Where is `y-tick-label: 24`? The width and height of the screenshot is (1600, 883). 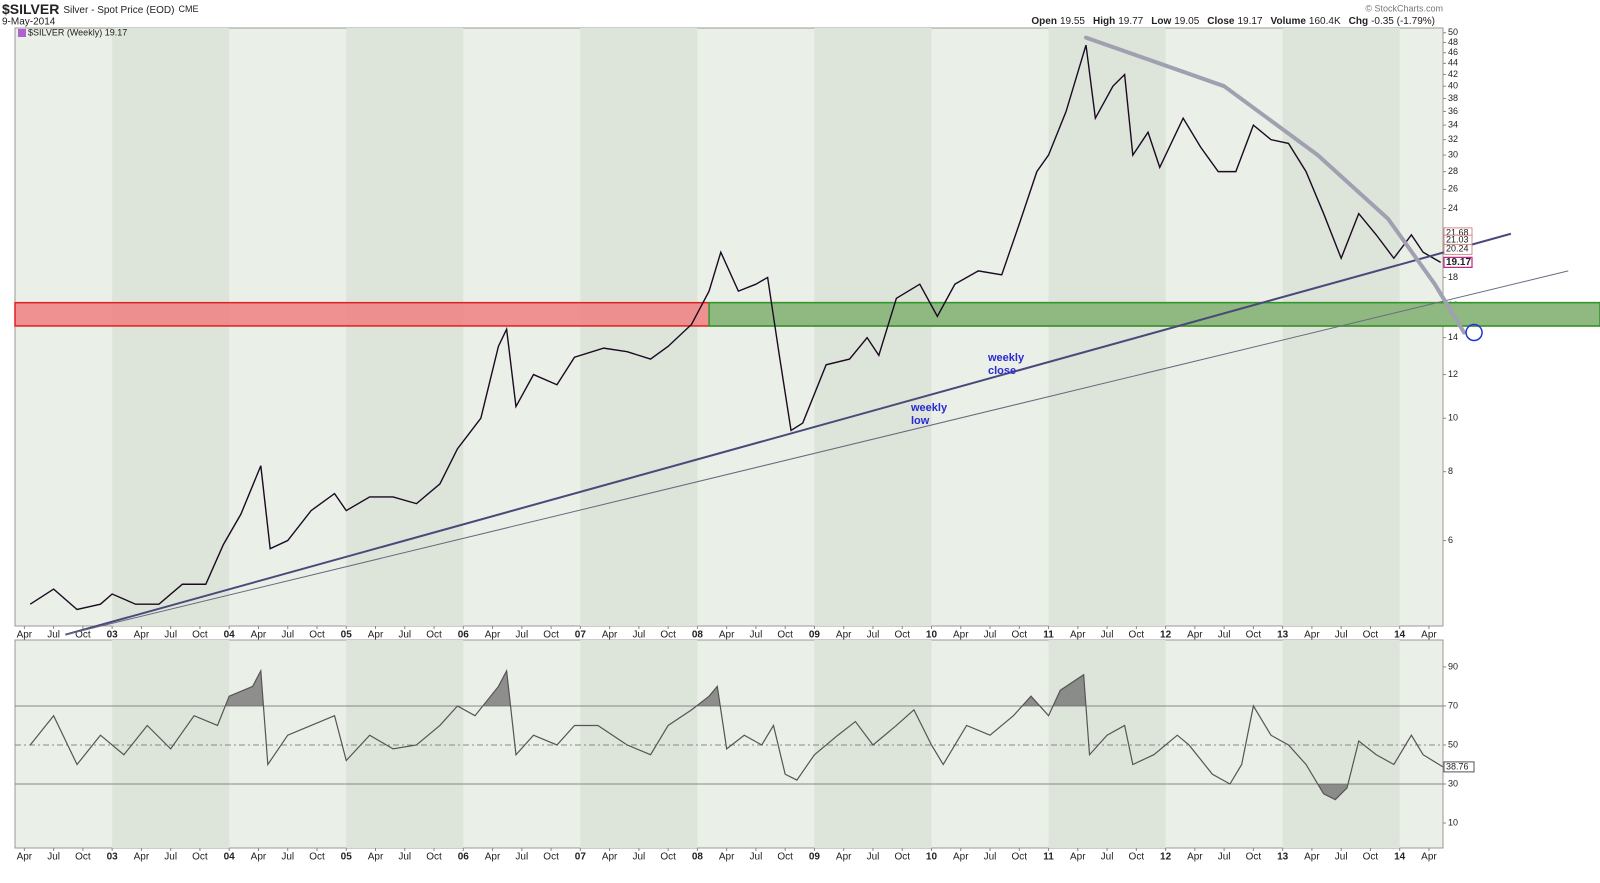 y-tick-label: 24 is located at coordinates (1453, 208).